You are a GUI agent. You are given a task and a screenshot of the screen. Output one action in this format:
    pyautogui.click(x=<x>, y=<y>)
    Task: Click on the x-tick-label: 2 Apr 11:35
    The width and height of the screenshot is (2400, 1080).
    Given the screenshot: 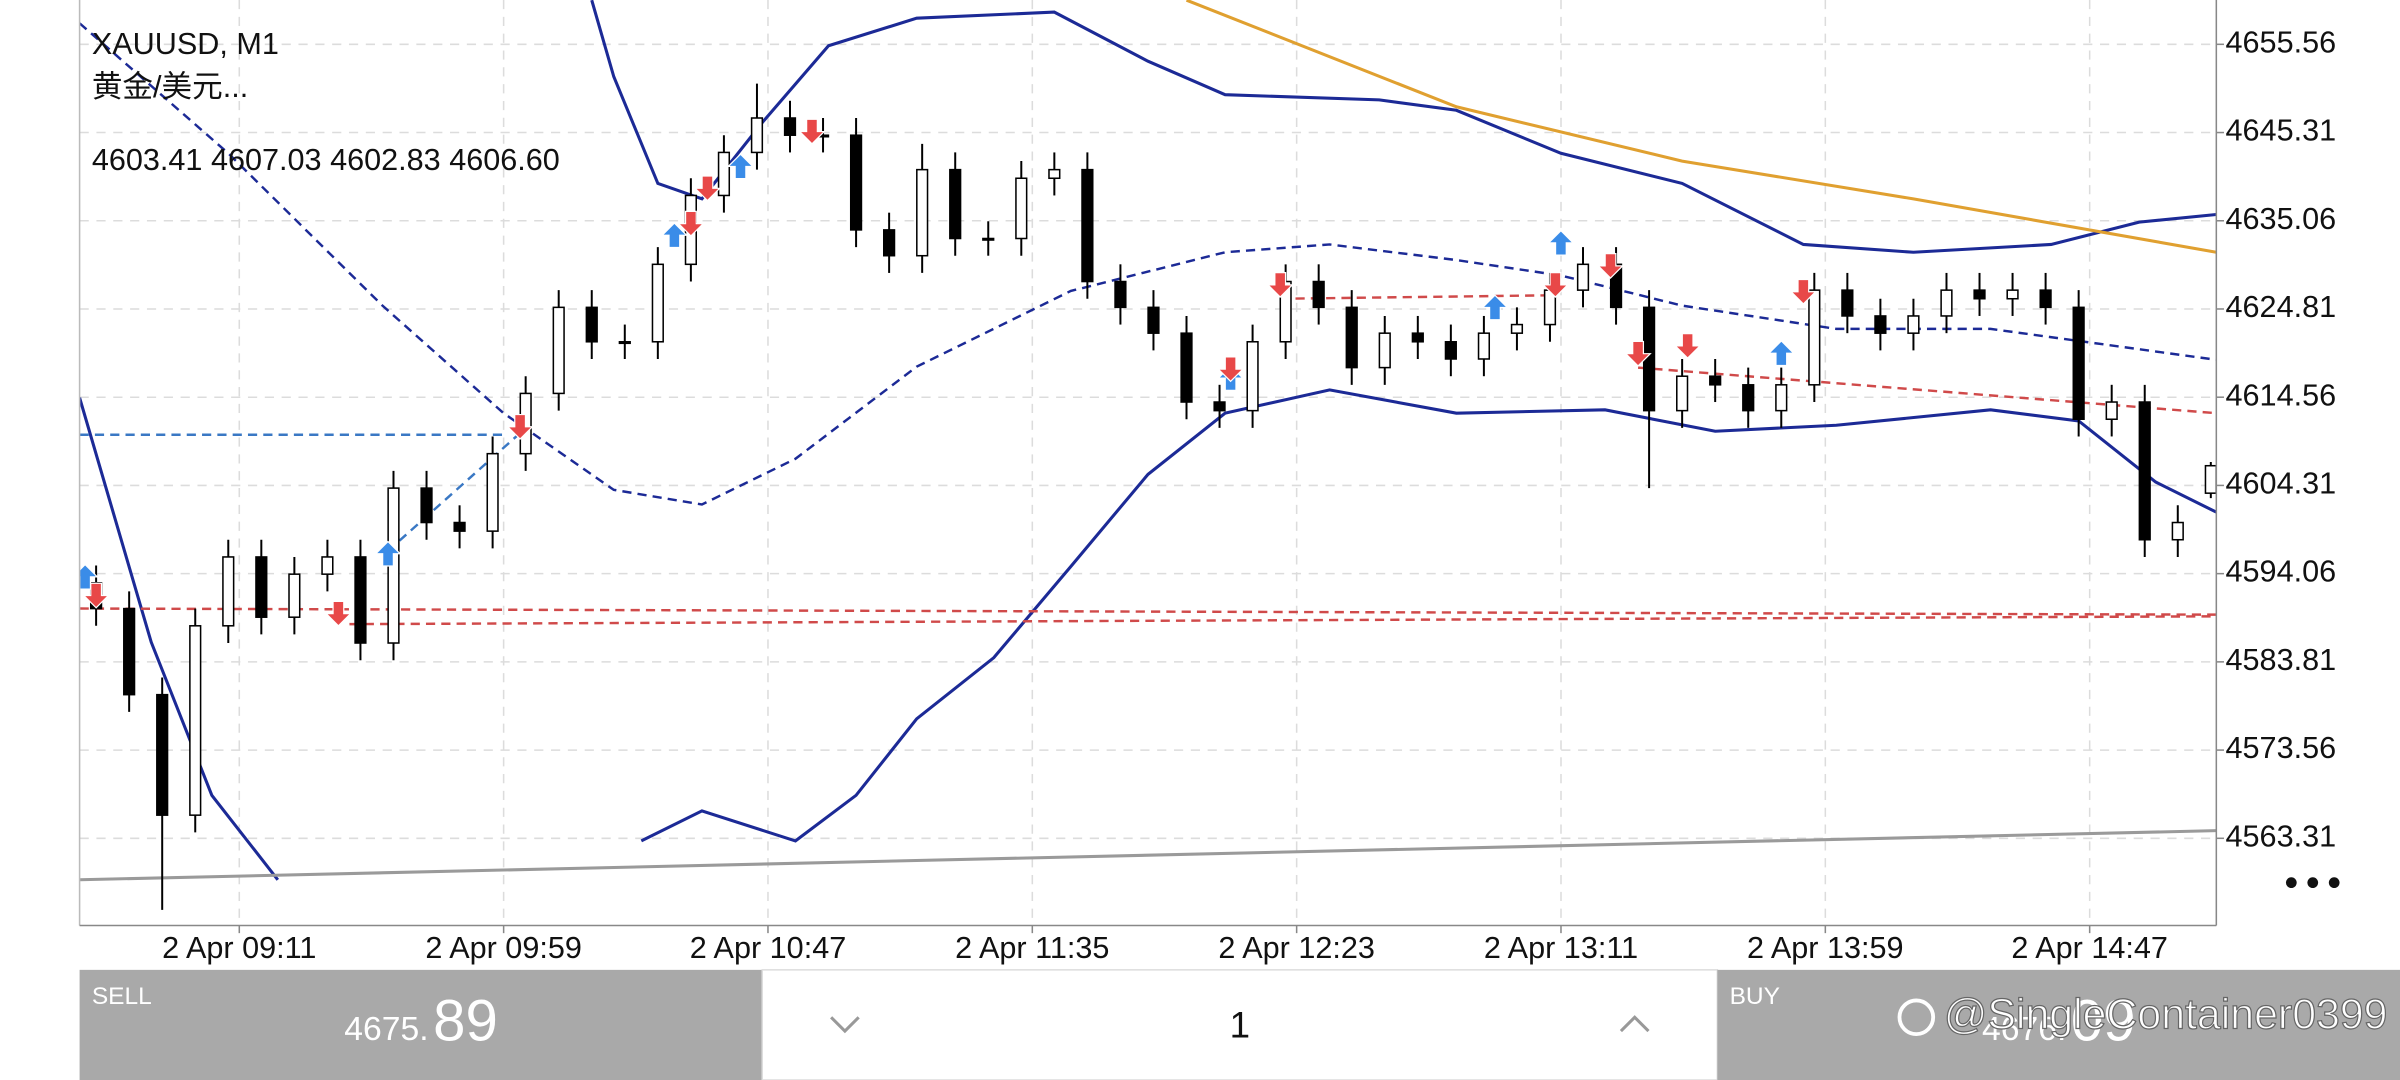 What is the action you would take?
    pyautogui.click(x=1032, y=948)
    